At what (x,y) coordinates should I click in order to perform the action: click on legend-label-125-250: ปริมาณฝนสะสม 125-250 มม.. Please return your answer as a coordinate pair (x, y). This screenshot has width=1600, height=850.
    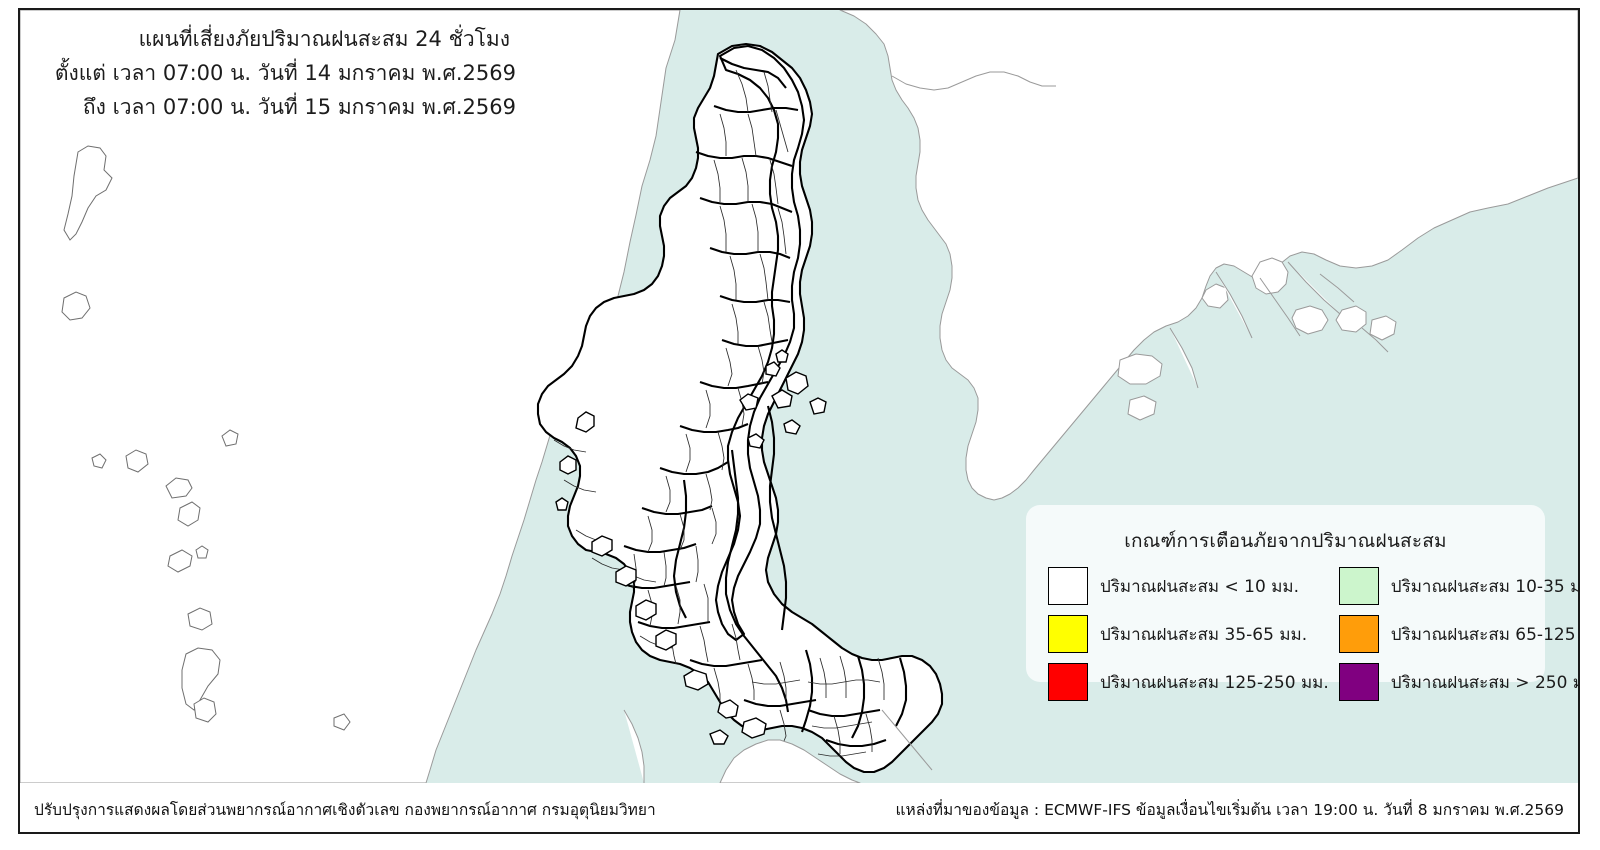
    Looking at the image, I should click on (1214, 682).